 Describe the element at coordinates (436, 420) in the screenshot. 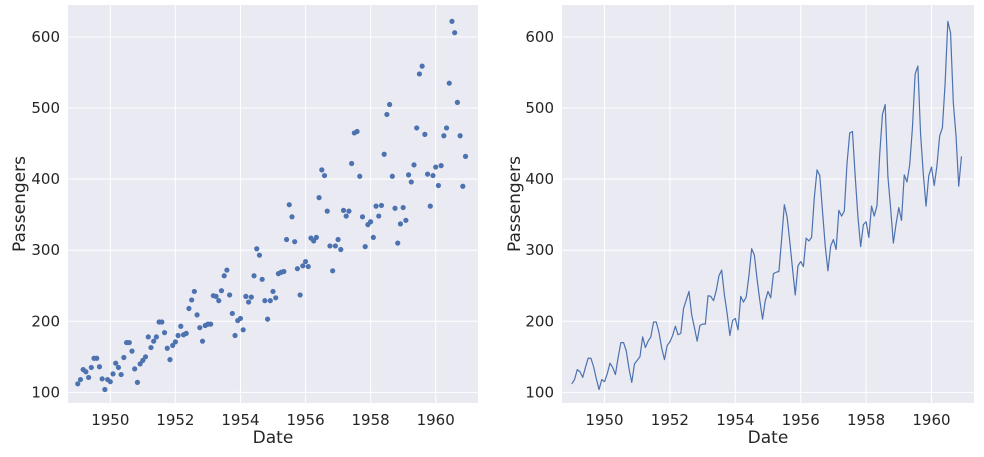

I see `x-tick-label: 1960` at that location.